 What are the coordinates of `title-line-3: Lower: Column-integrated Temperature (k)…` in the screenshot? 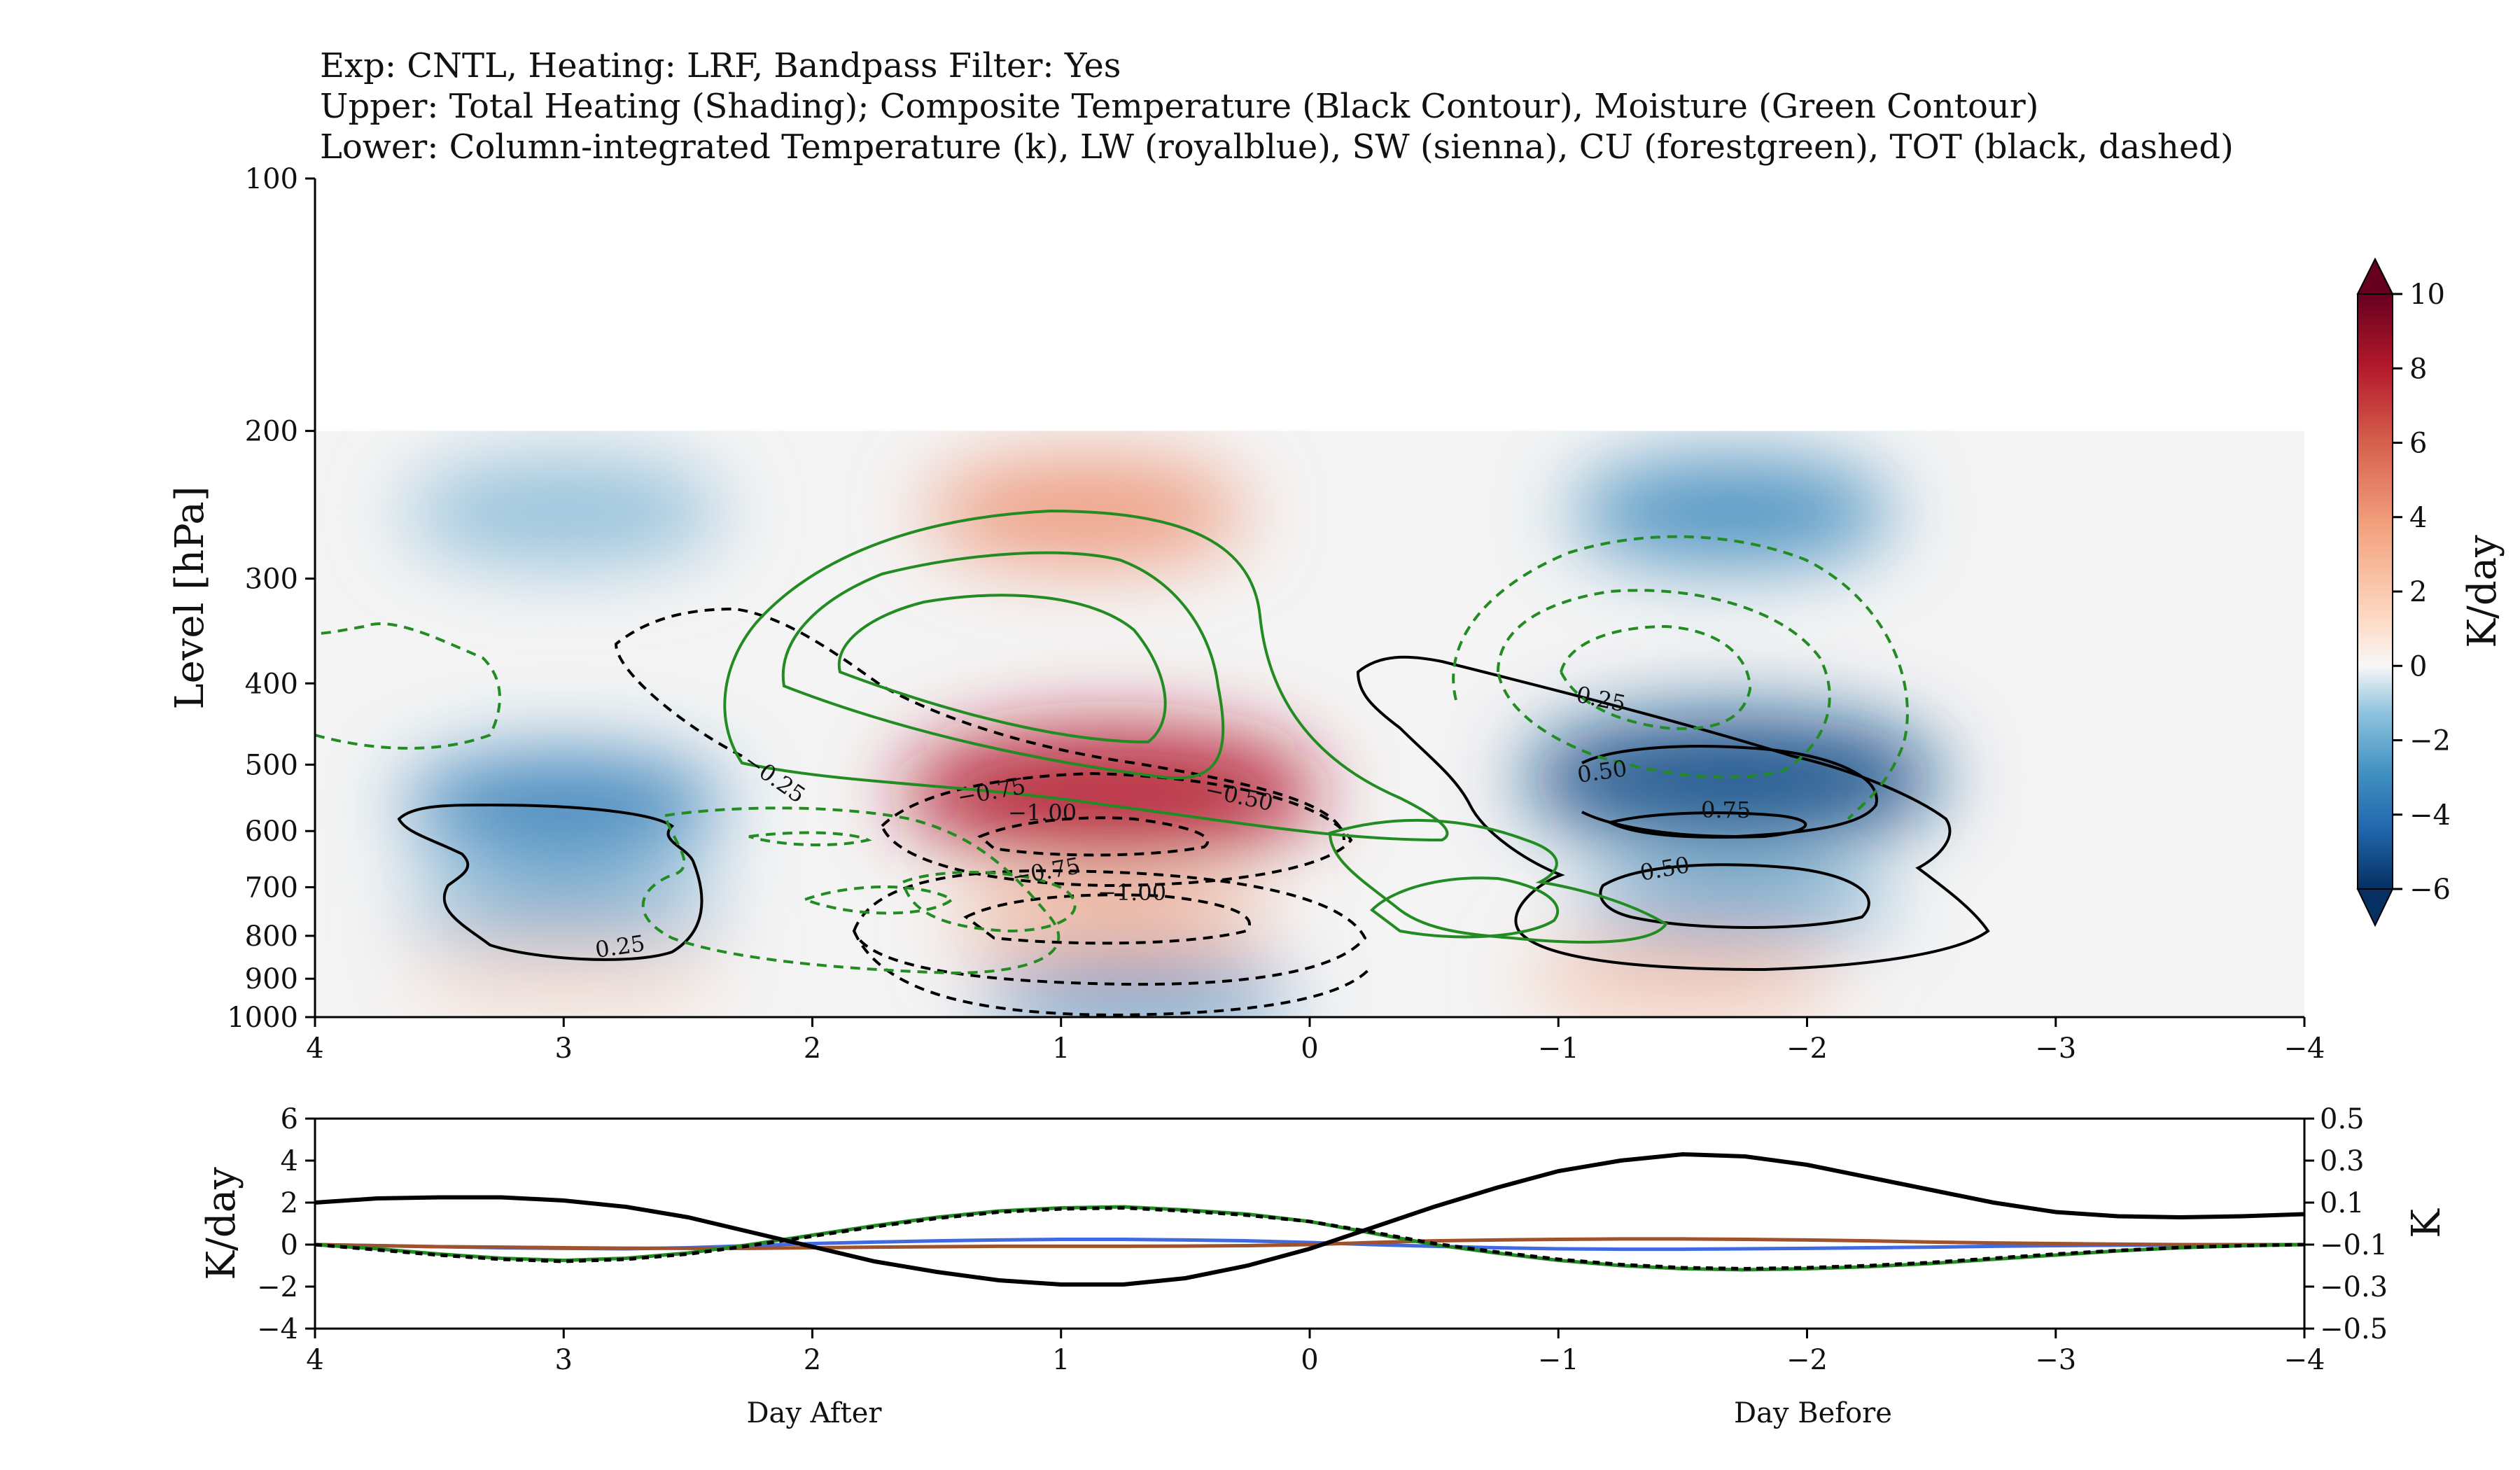 It's located at (1277, 147).